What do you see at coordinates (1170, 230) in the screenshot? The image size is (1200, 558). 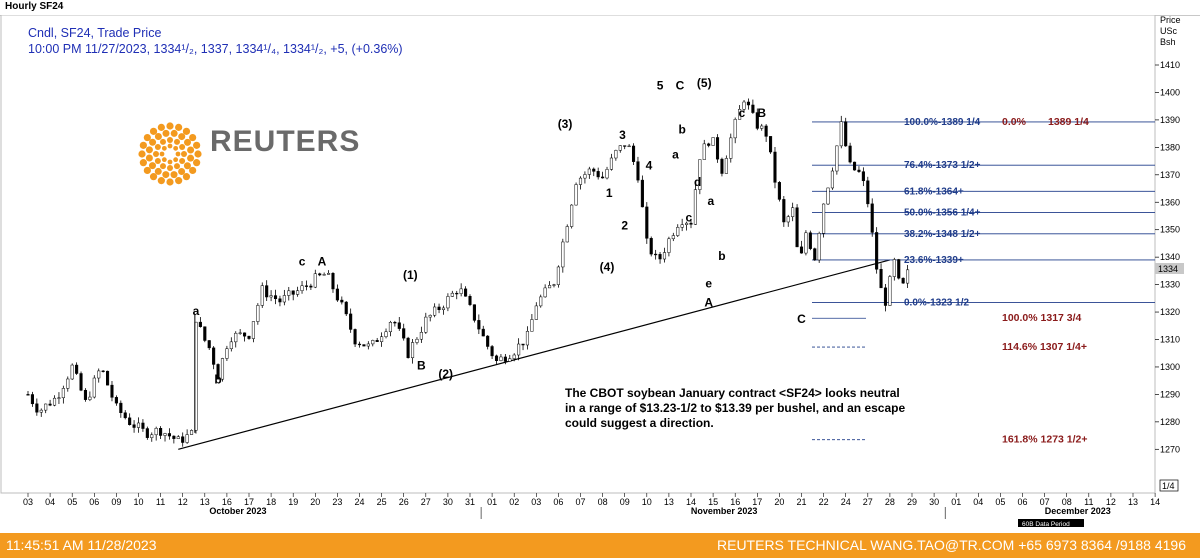 I see `y-tick-label: 1350` at bounding box center [1170, 230].